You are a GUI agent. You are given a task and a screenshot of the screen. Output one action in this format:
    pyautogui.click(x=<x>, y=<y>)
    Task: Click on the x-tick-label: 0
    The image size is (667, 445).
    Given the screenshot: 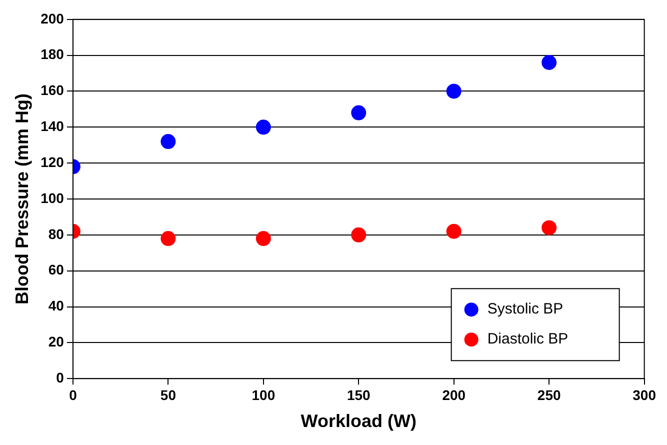 What is the action you would take?
    pyautogui.click(x=73, y=394)
    